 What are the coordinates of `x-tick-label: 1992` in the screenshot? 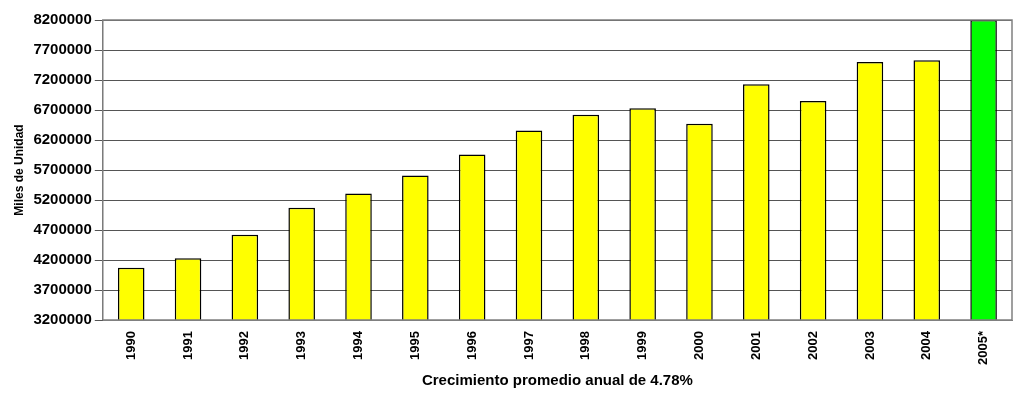 It's located at (244, 345).